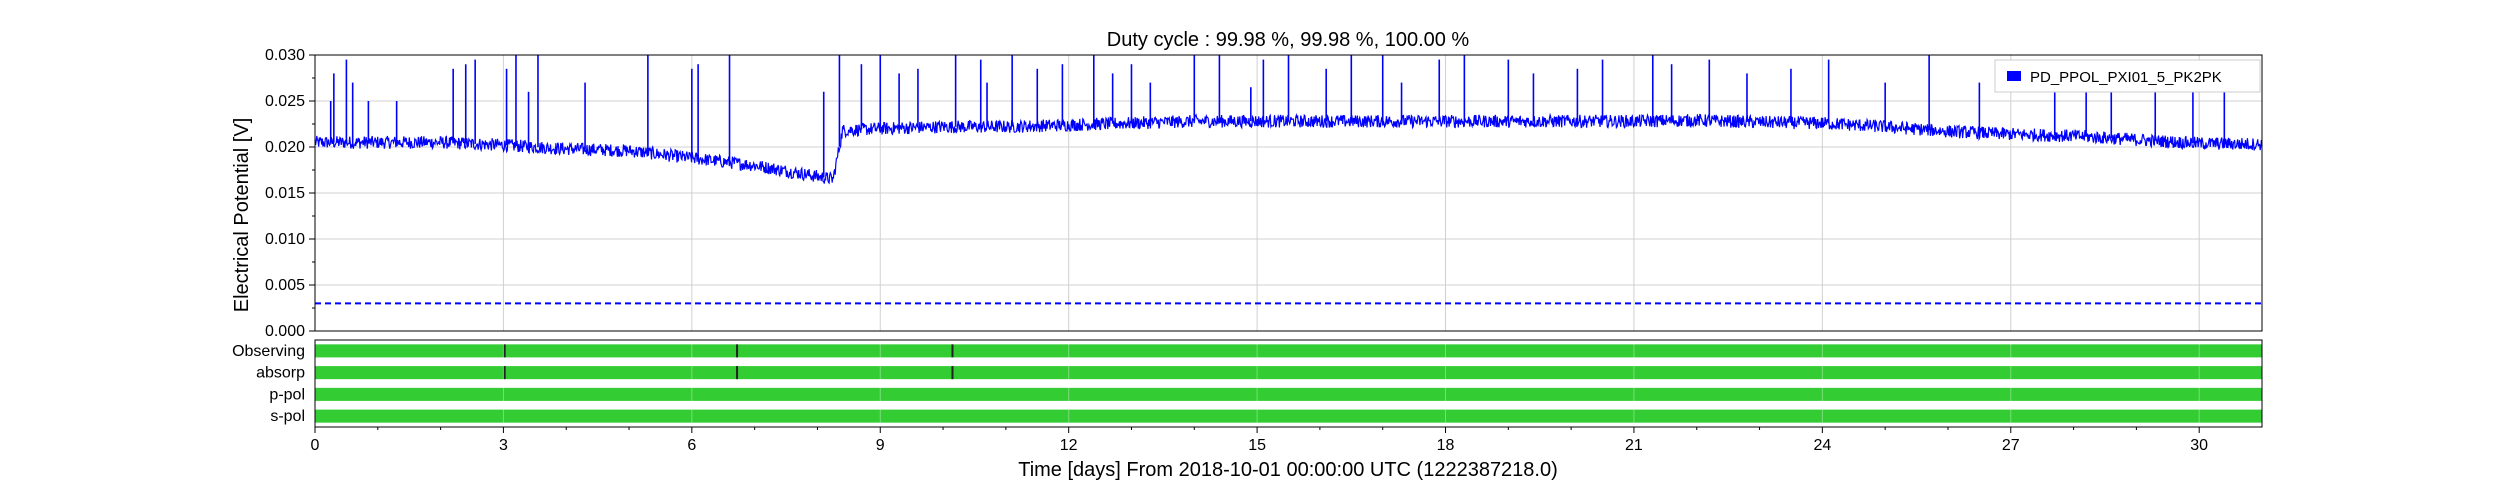 The image size is (2500, 500). I want to click on x-axis-ticks: 0 3 6 9 12 15 18 21 24 27 30, so click(1259, 440).